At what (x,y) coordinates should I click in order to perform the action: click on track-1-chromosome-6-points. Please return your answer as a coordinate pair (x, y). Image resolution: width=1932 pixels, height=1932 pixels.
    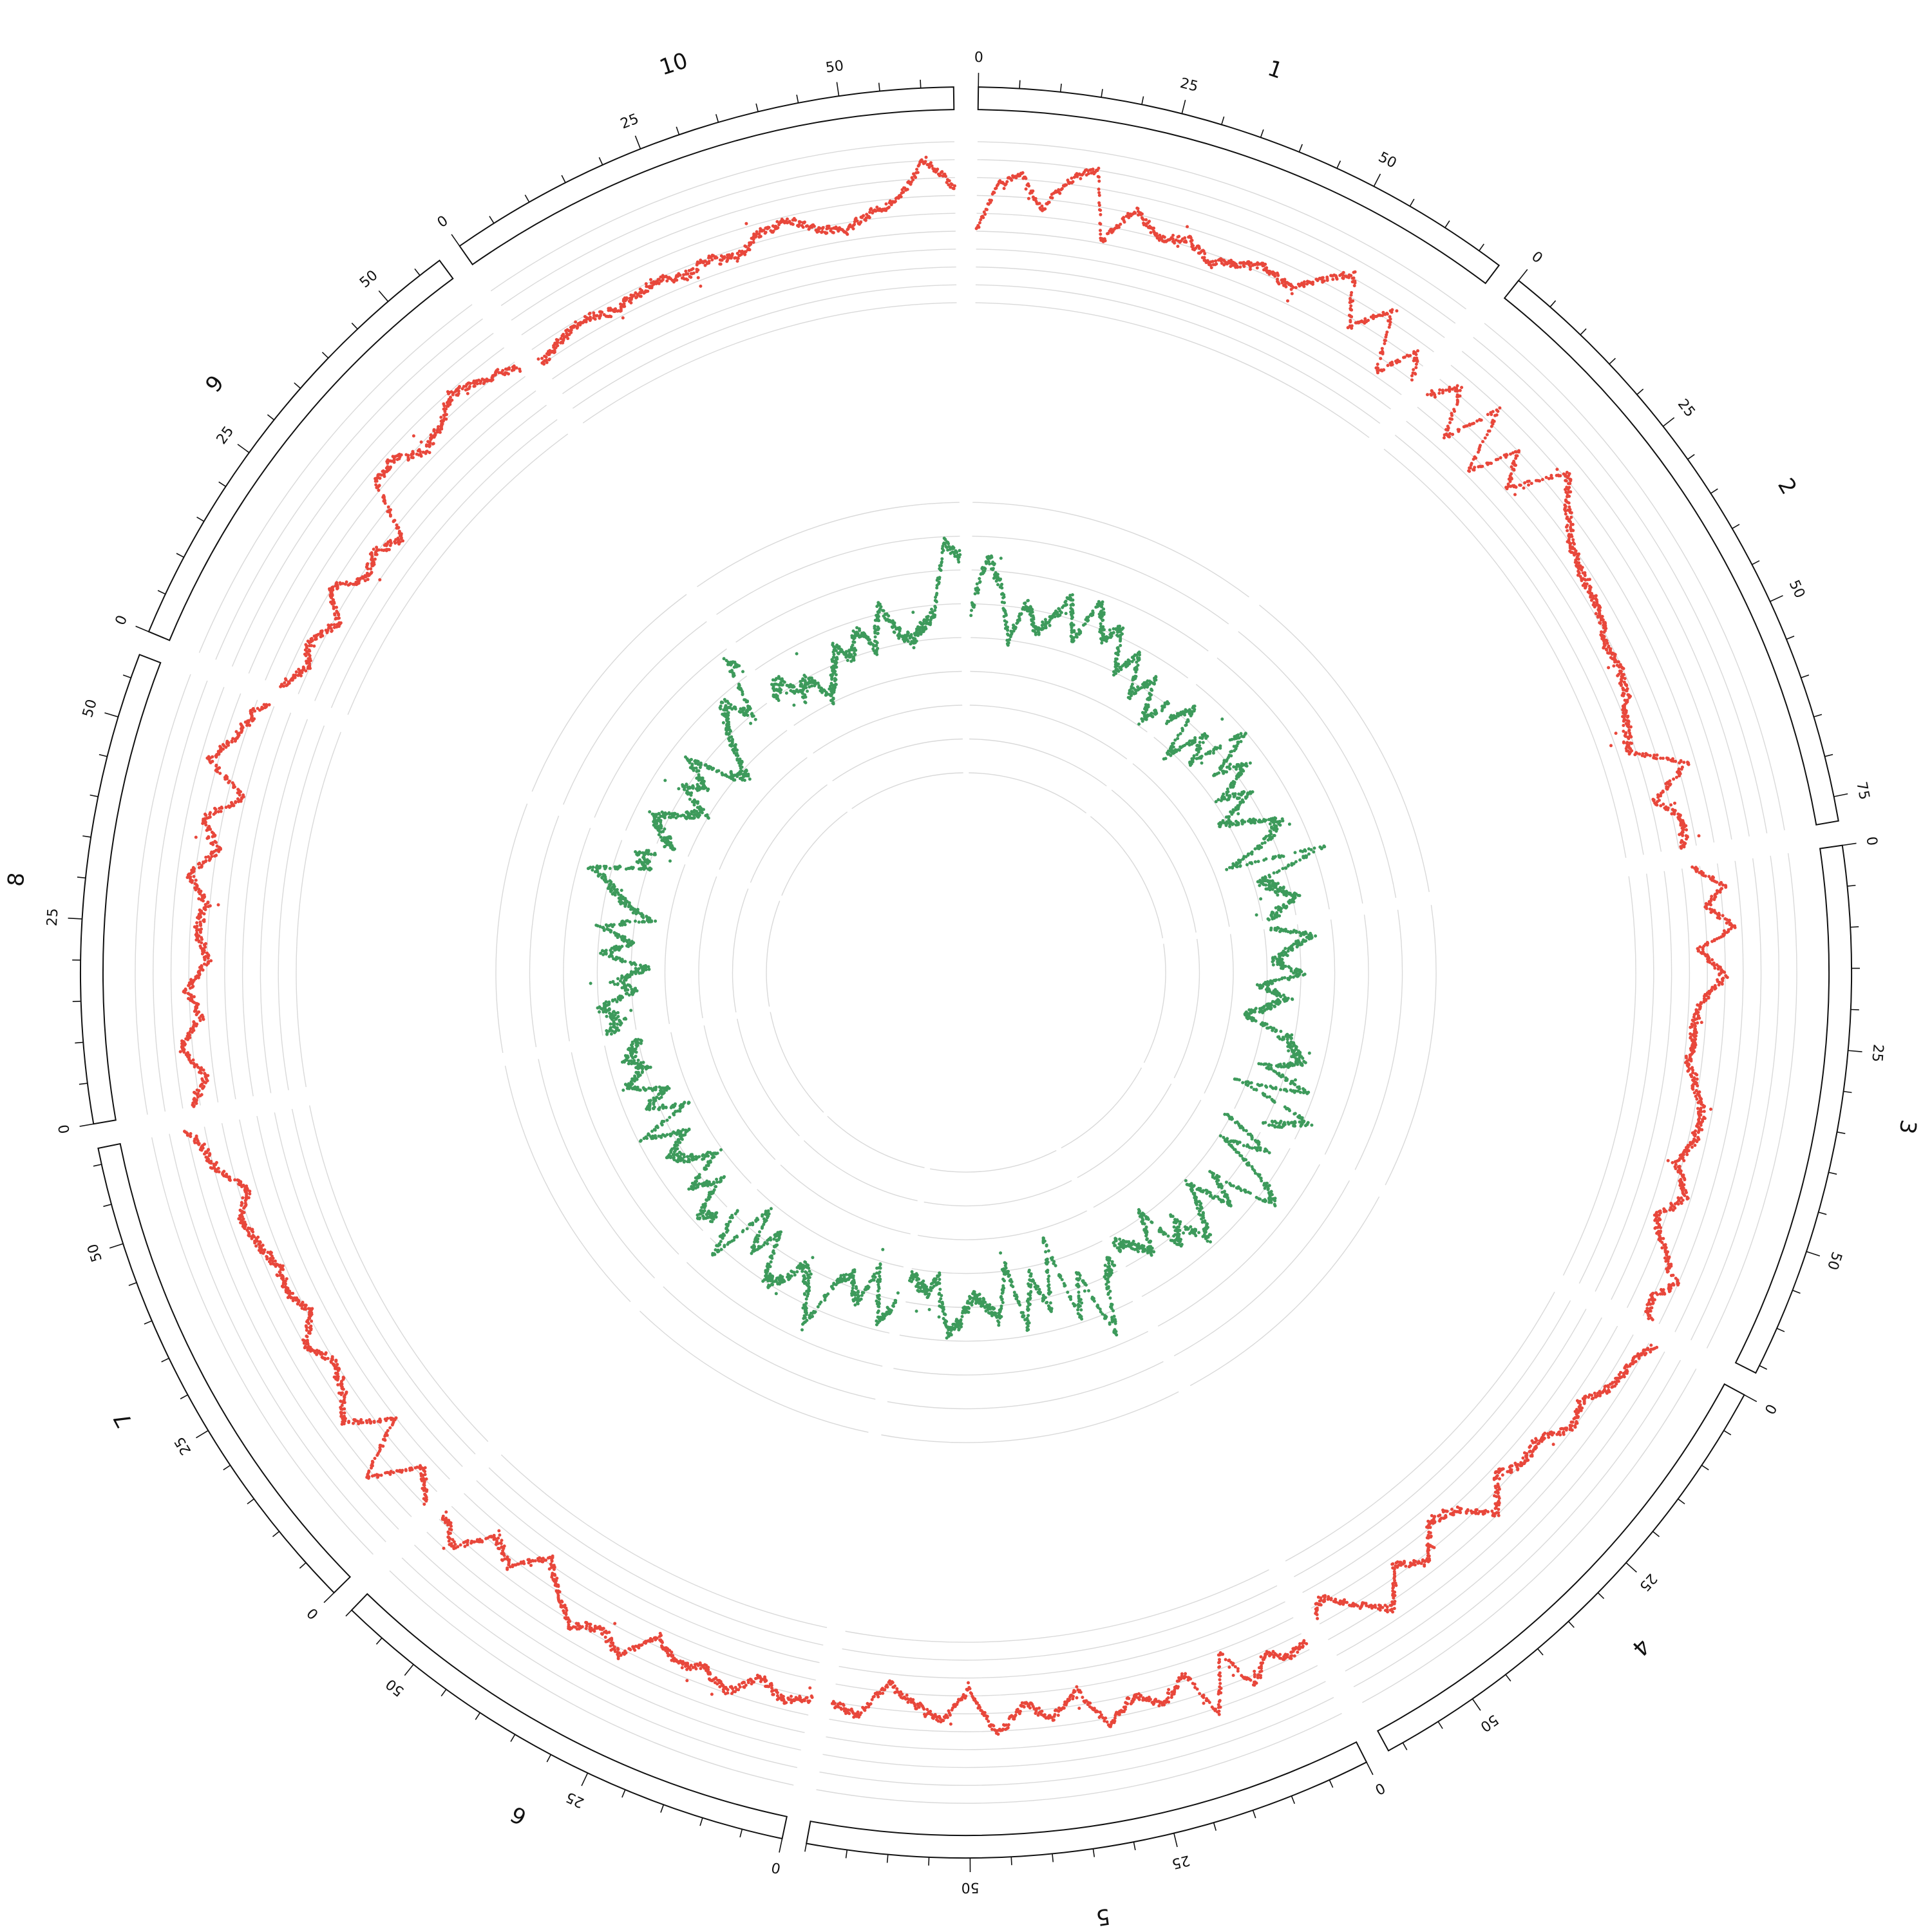
    Looking at the image, I should click on (627, 1607).